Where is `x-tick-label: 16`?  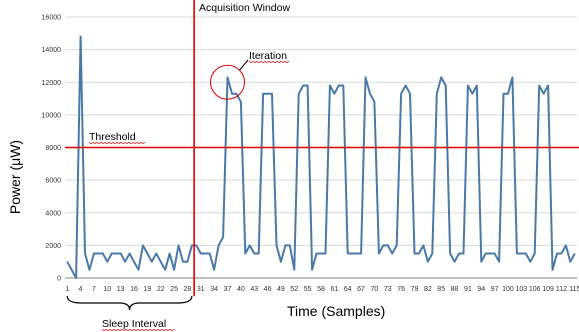
x-tick-label: 16 is located at coordinates (134, 289).